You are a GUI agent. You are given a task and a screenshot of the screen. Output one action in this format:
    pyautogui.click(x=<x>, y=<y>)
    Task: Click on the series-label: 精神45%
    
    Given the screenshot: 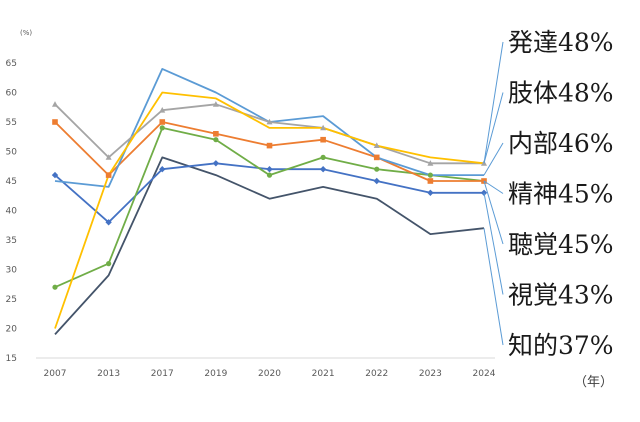 What is the action you would take?
    pyautogui.click(x=561, y=194)
    